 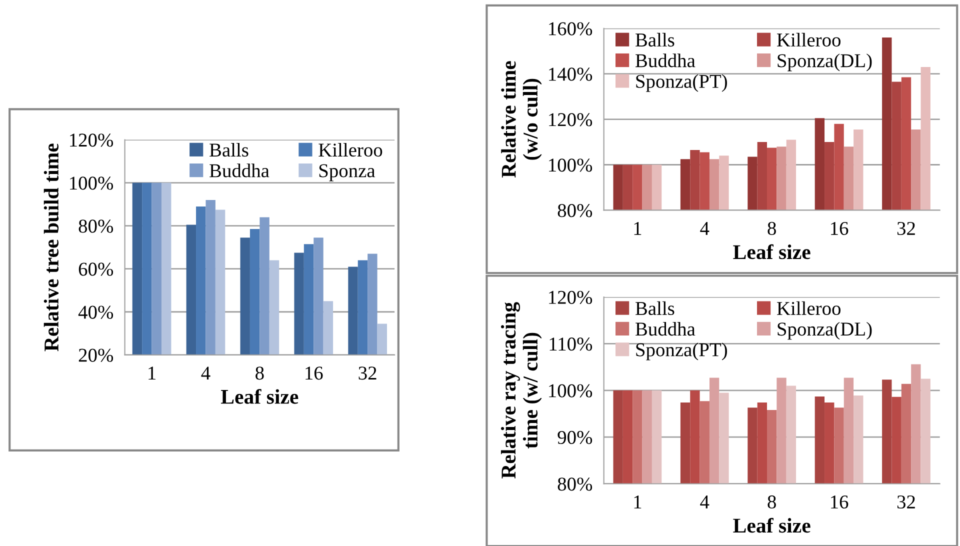 What do you see at coordinates (575, 437) in the screenshot?
I see `y-tick-label: 90%` at bounding box center [575, 437].